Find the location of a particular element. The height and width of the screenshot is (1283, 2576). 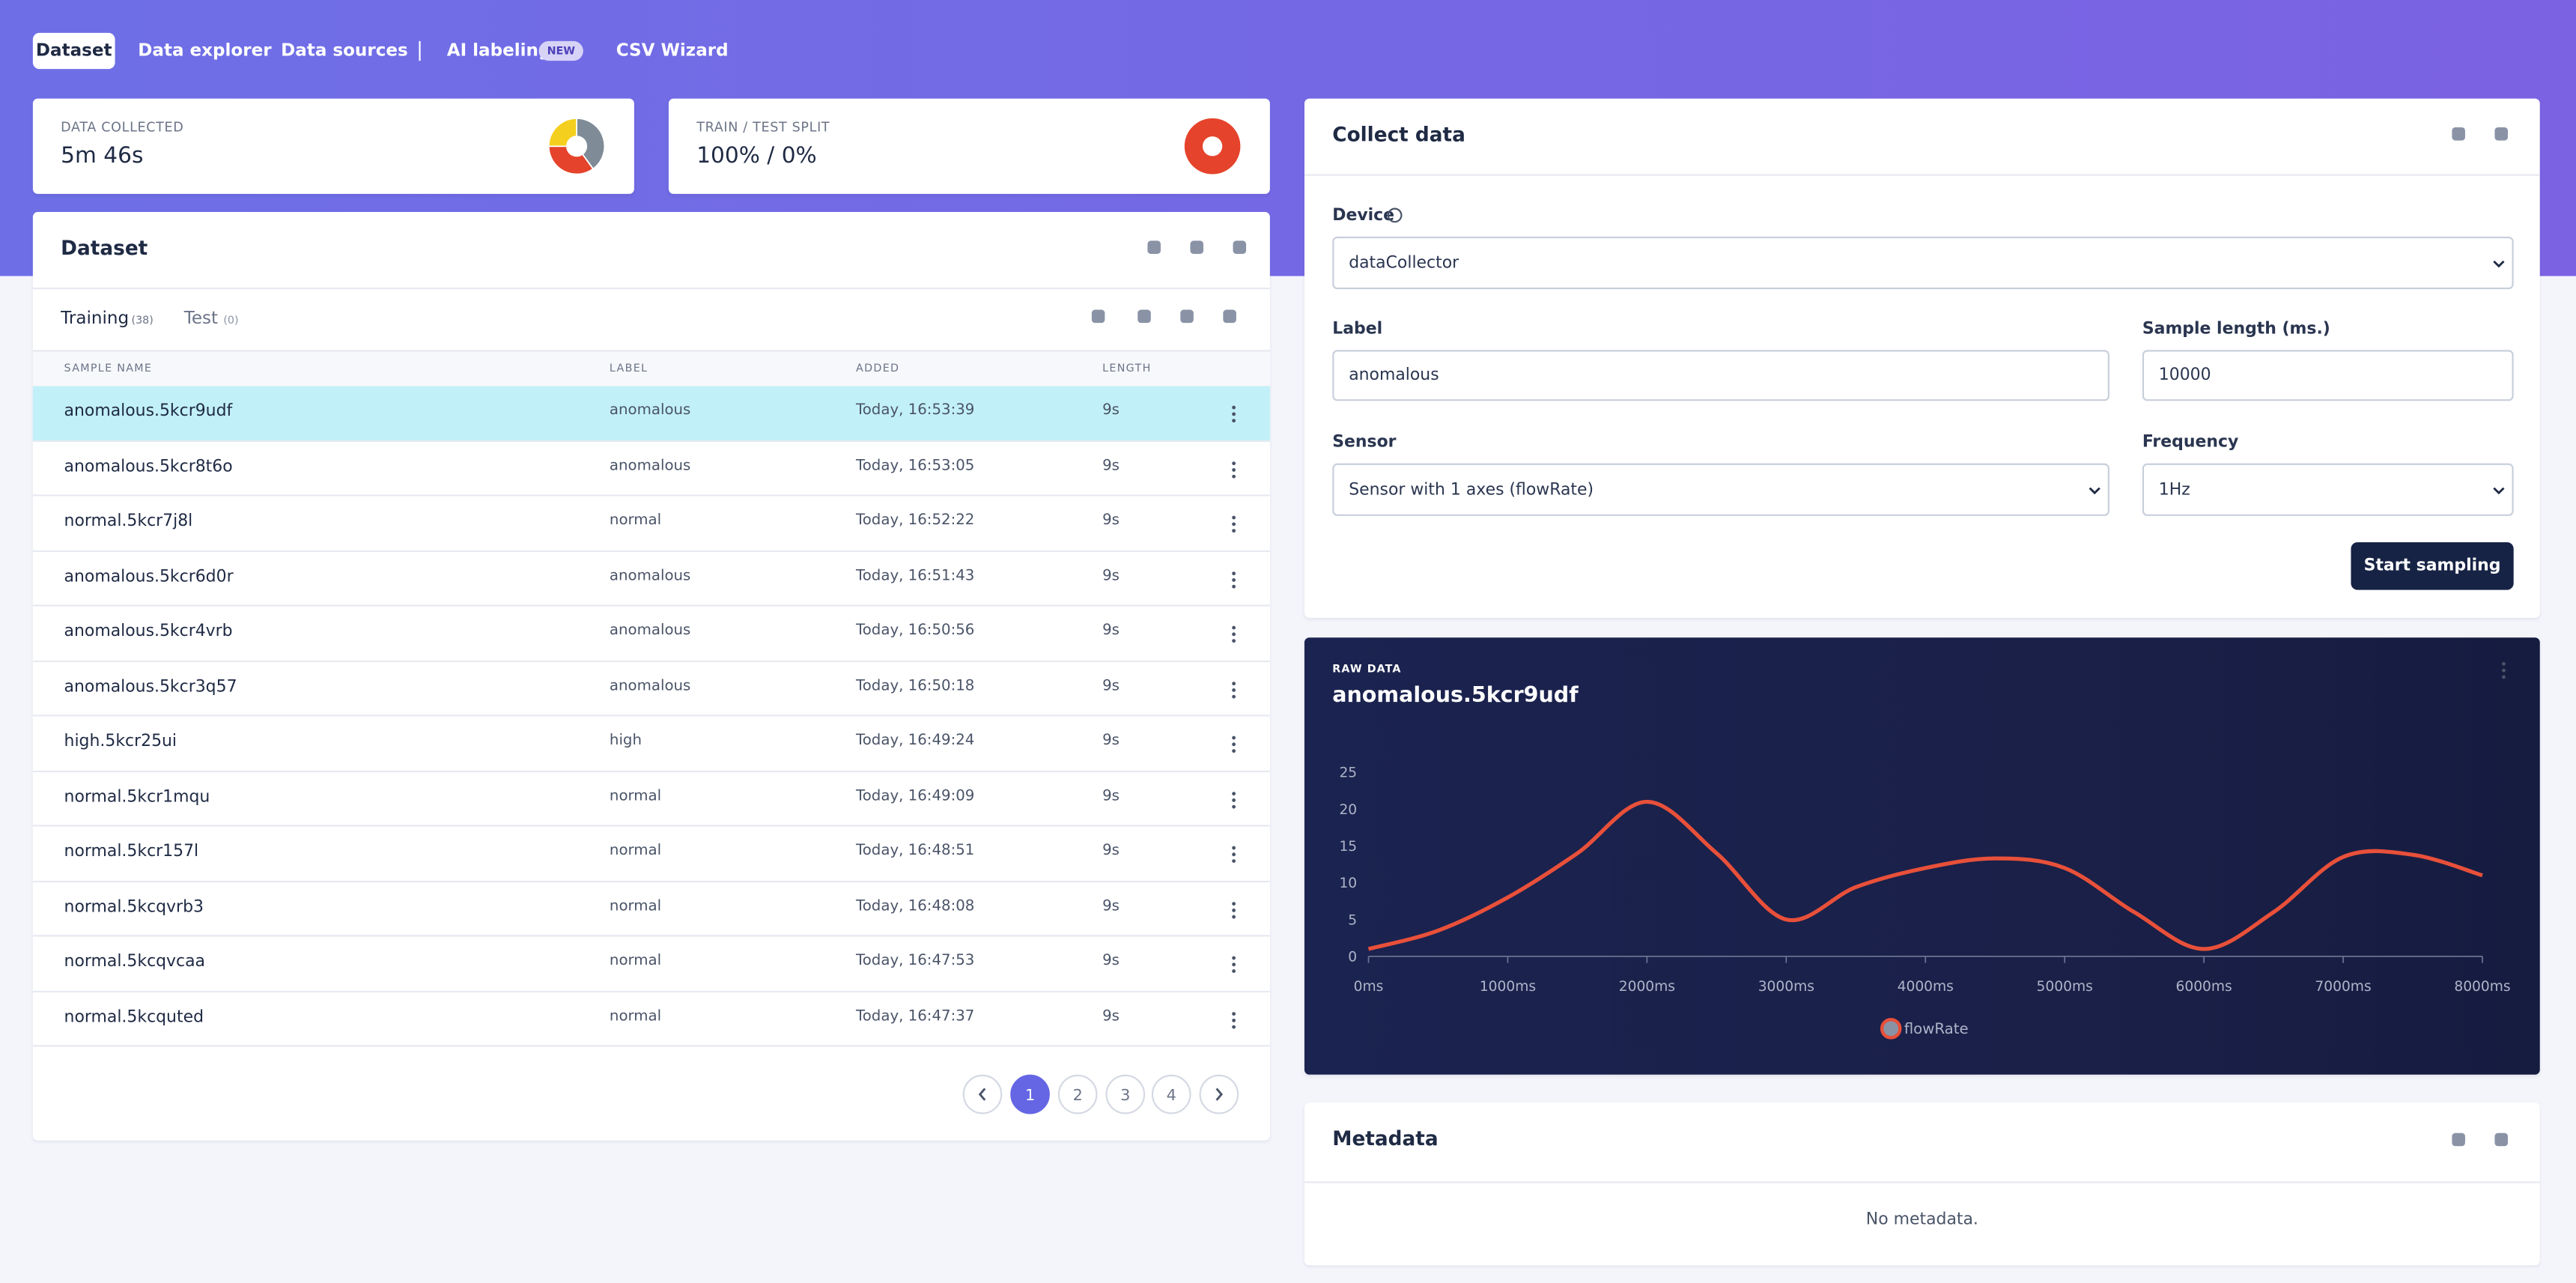

cell: Today, 16:48:08 is located at coordinates (915, 906).